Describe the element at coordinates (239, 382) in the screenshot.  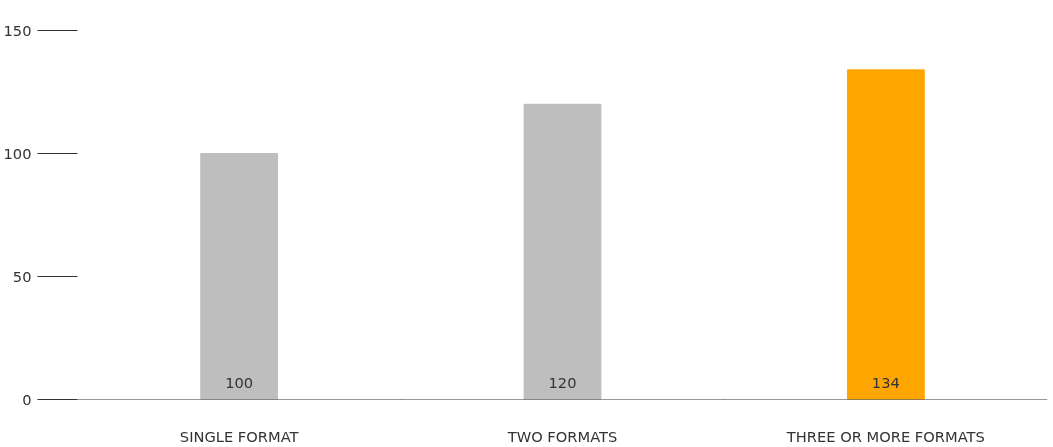
I see `data-label: 100` at that location.